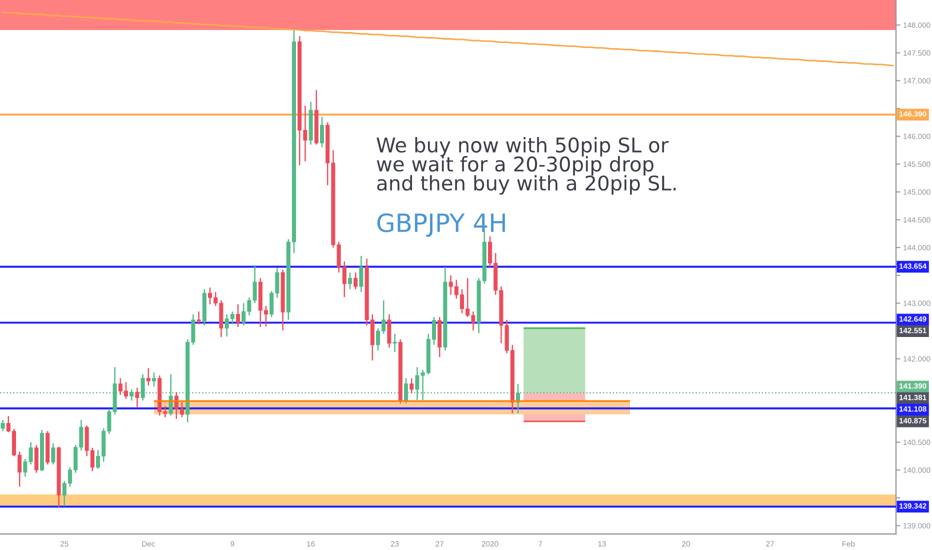  I want to click on annotation: We buy now with 50pip SL or we wait for a 20-30pip drop and then buy with a 20pip SL., so click(526, 166).